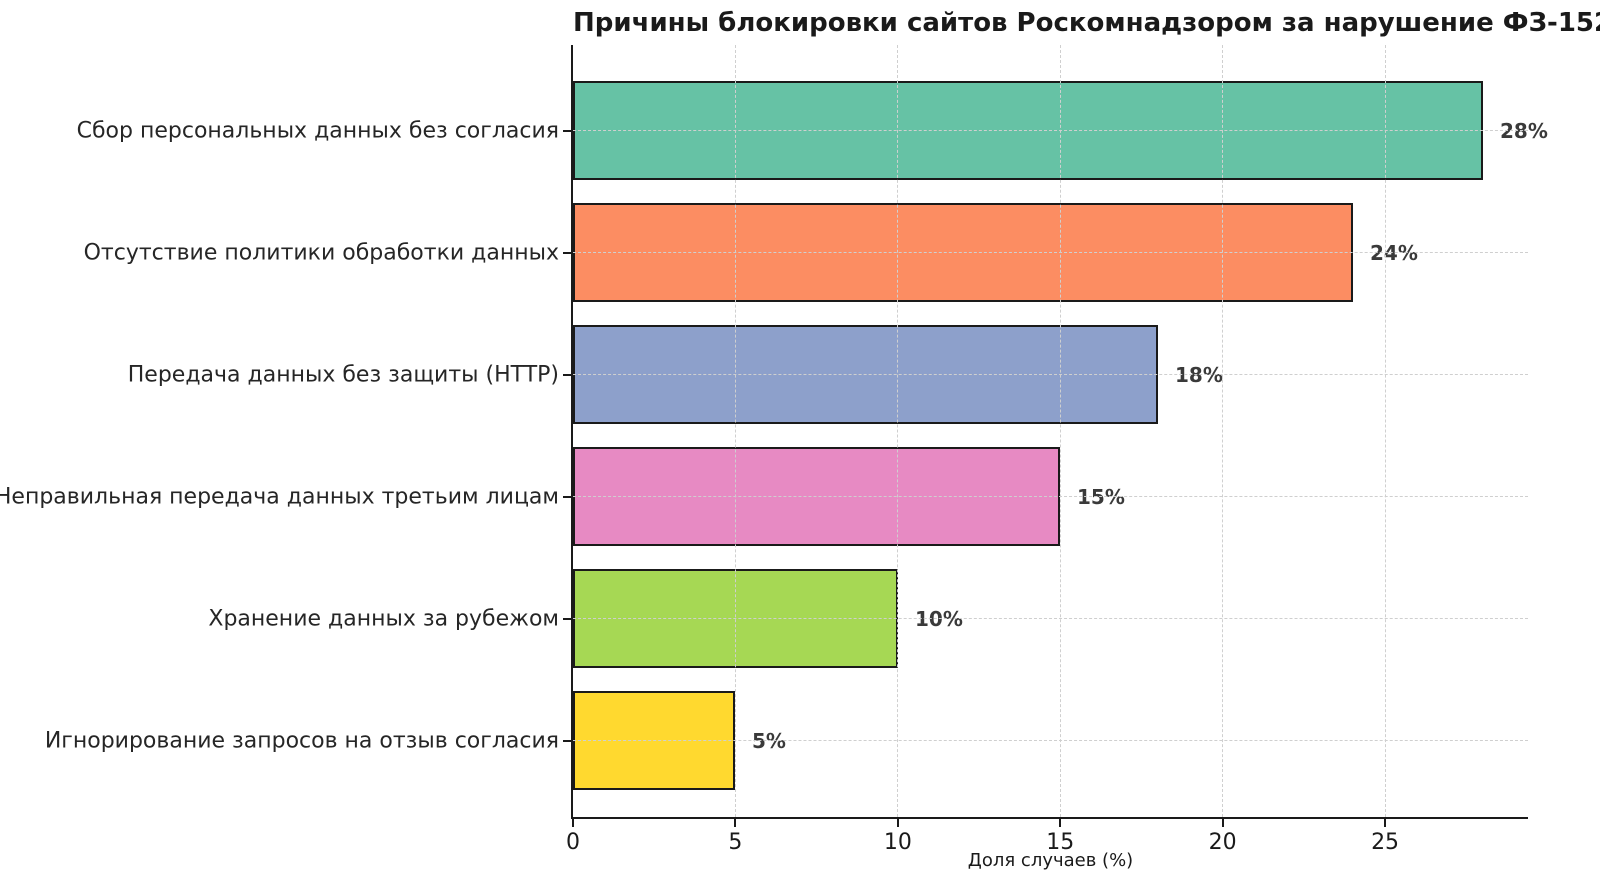  What do you see at coordinates (1049, 818) in the screenshot?
I see `x-axis-spine` at bounding box center [1049, 818].